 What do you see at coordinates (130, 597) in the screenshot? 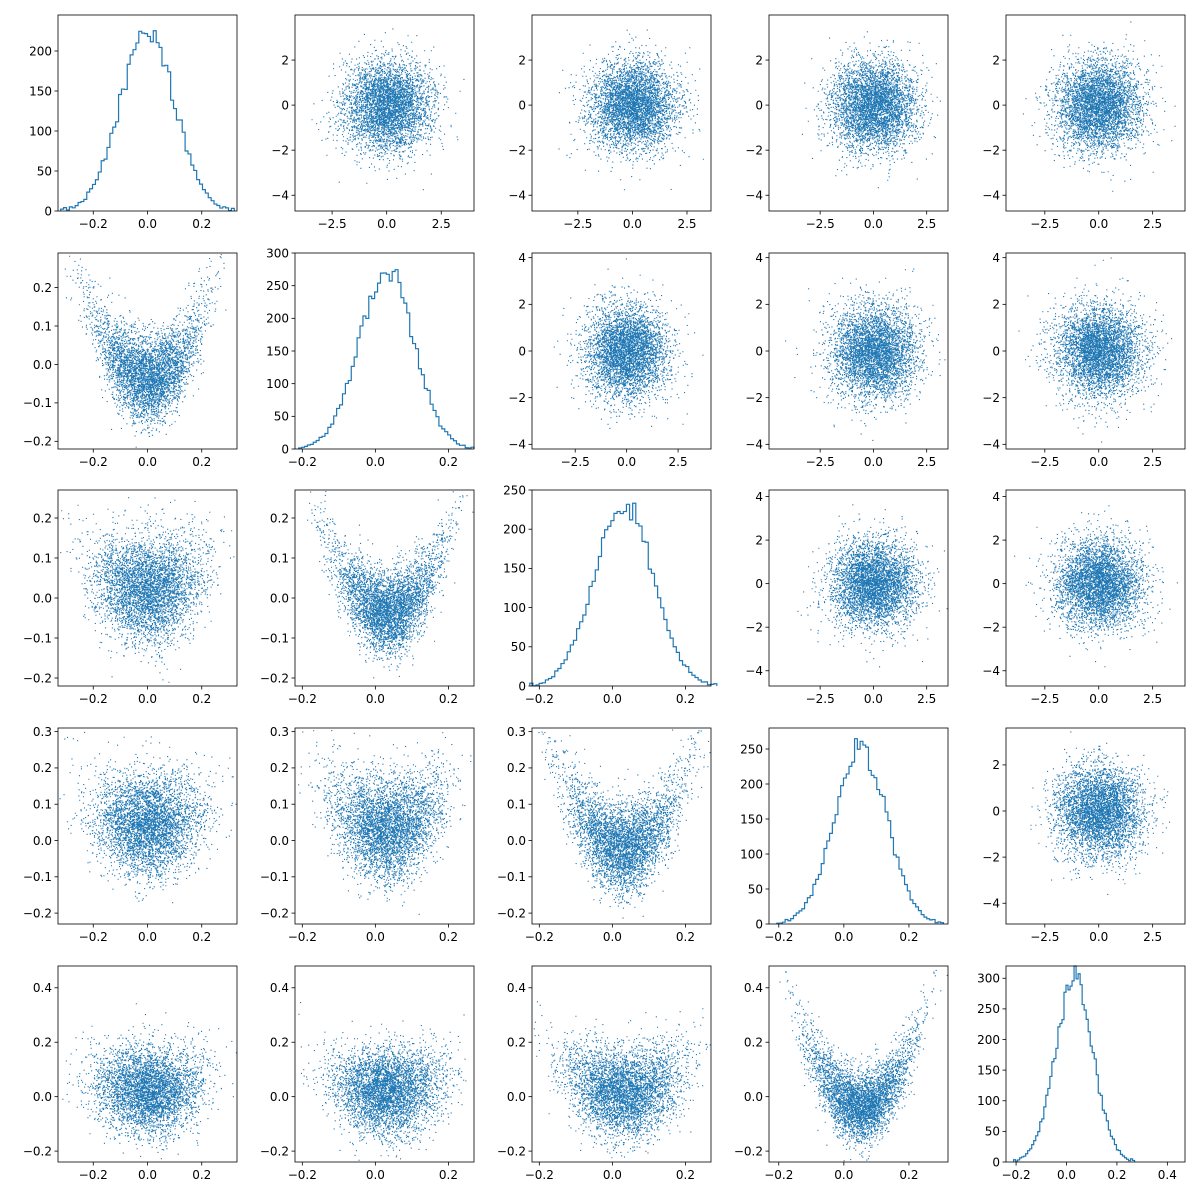
I see `panel-r2-c0: −0.2 0.0 0.2 −0.2 −0.1 0.0 0.1 0.2` at bounding box center [130, 597].